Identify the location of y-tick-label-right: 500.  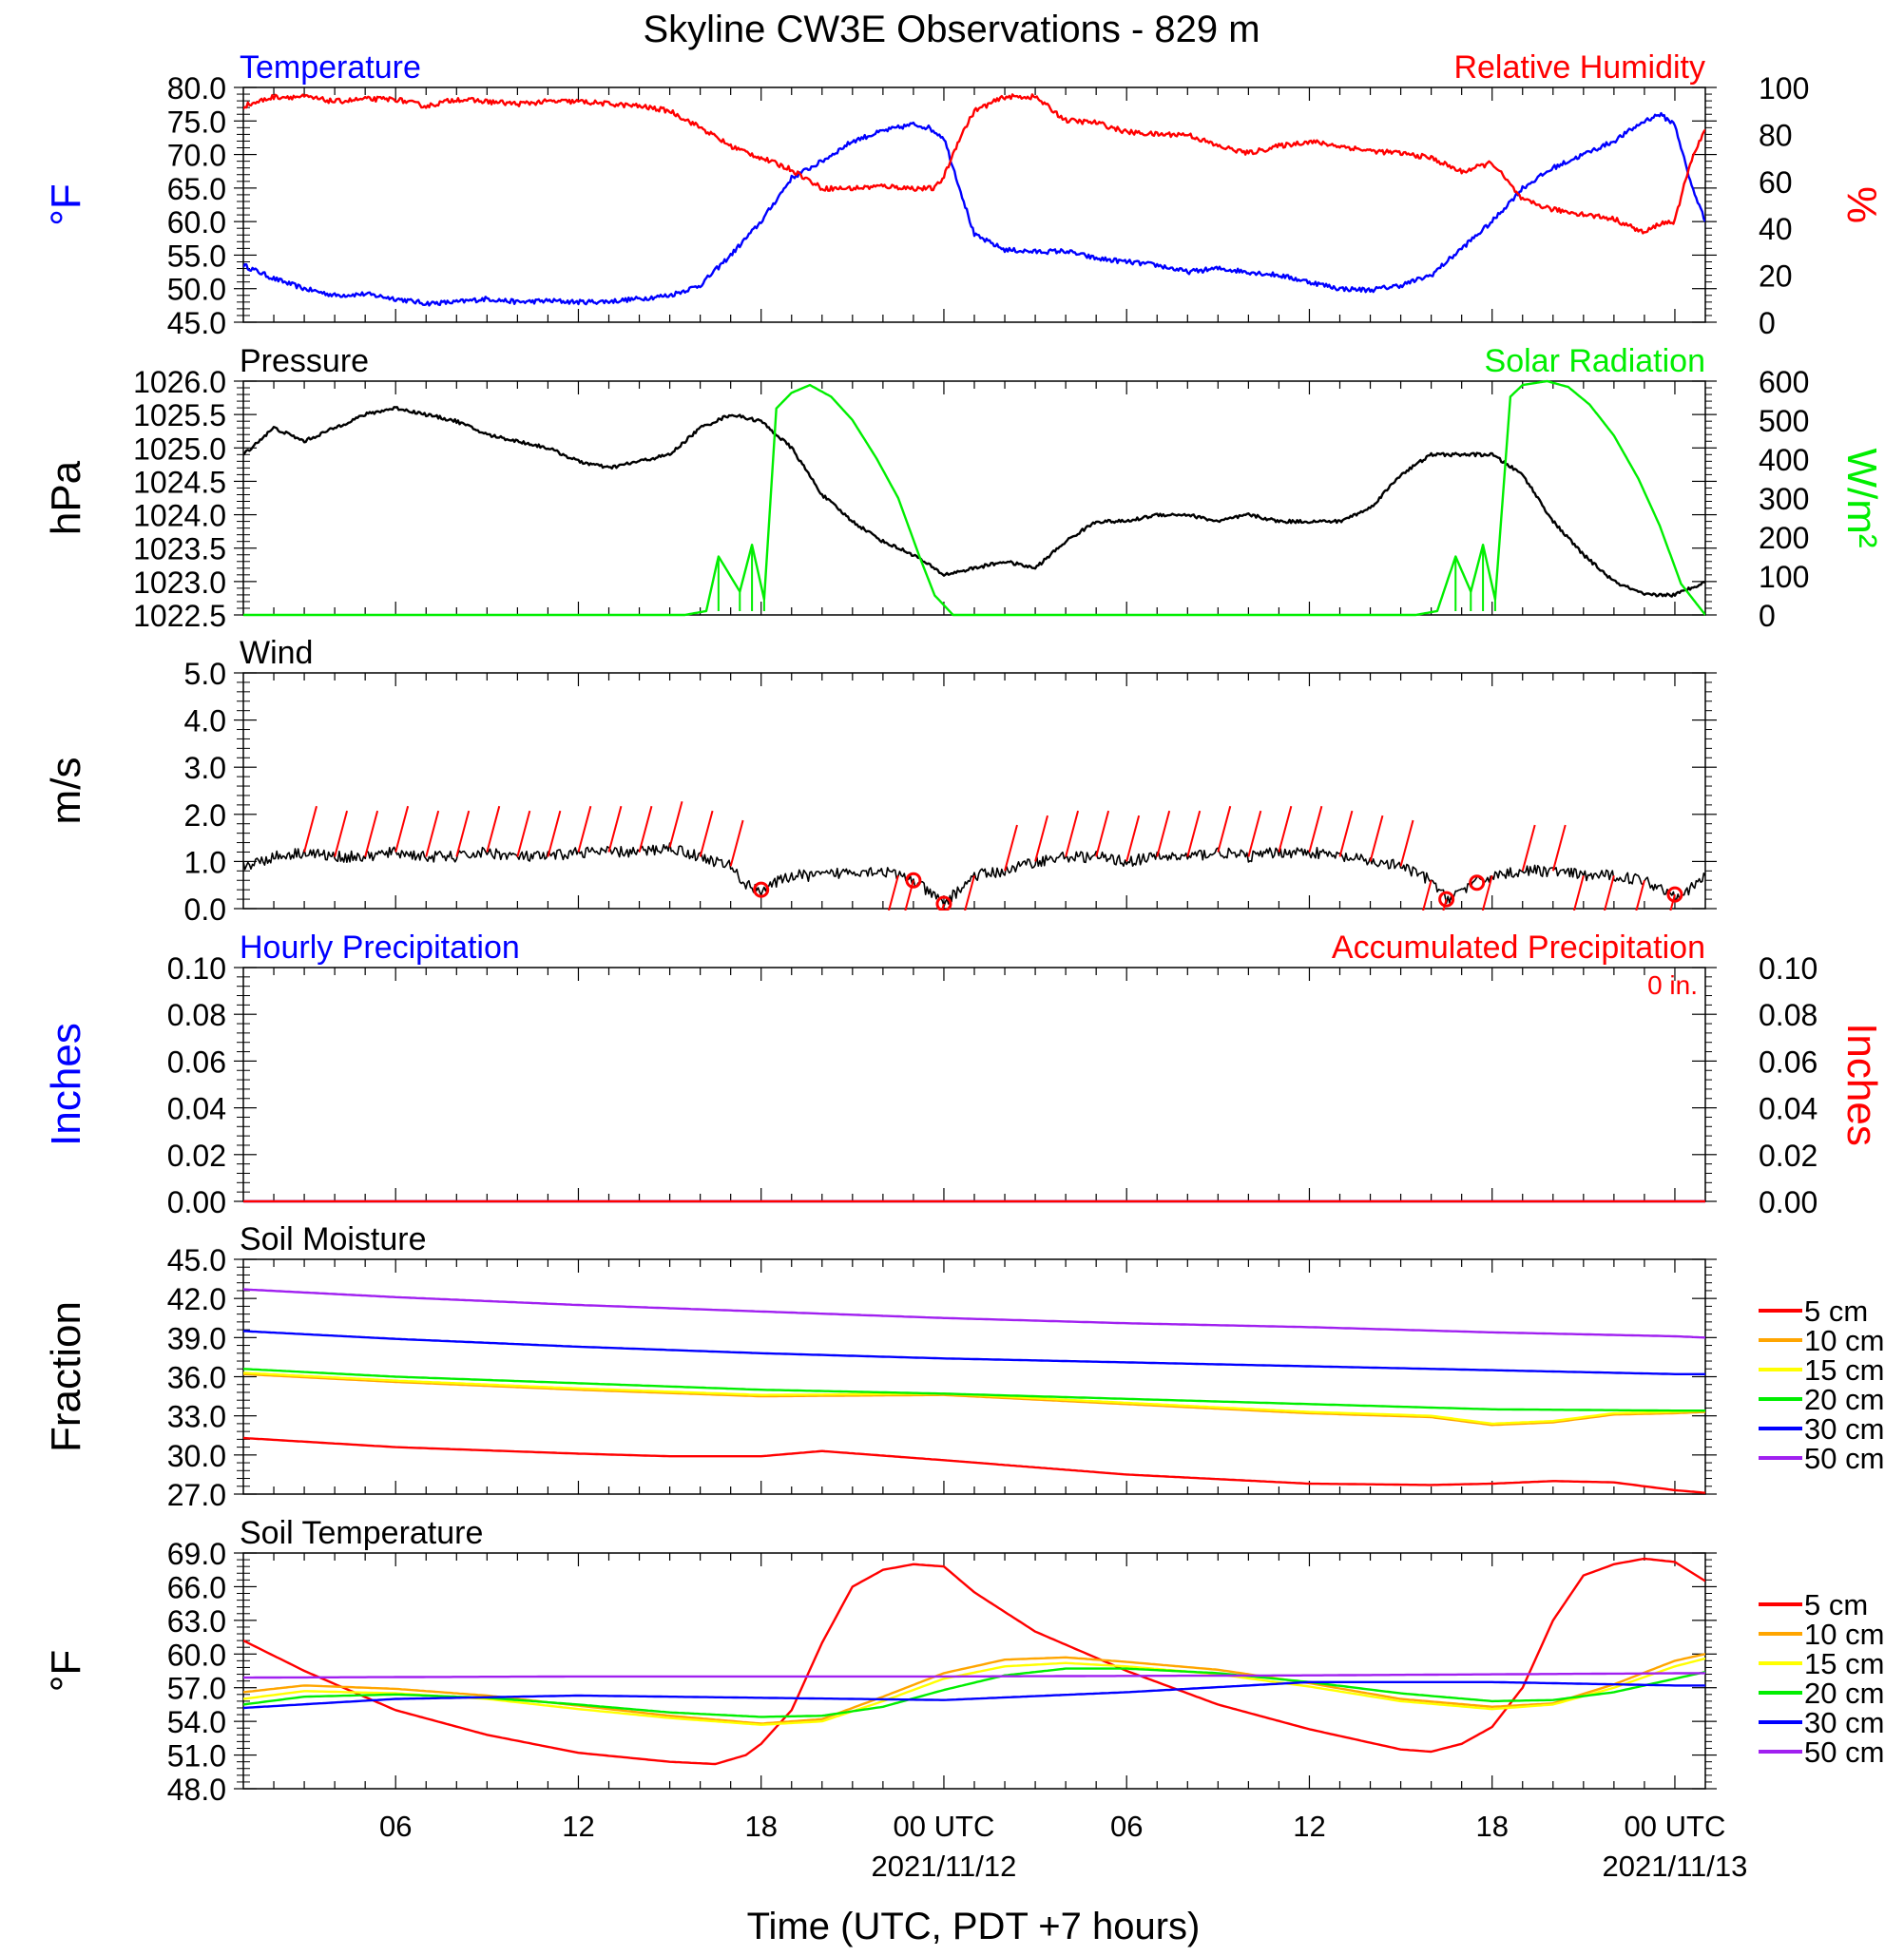
(1784, 421).